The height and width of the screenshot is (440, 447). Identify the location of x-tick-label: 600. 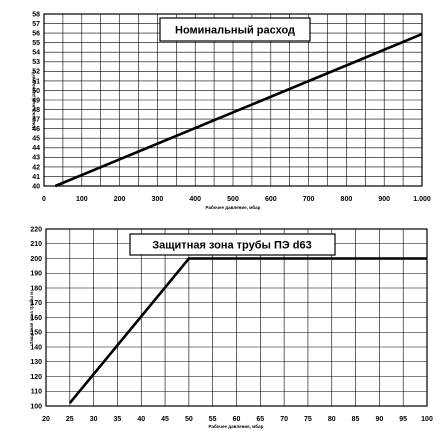
(271, 199).